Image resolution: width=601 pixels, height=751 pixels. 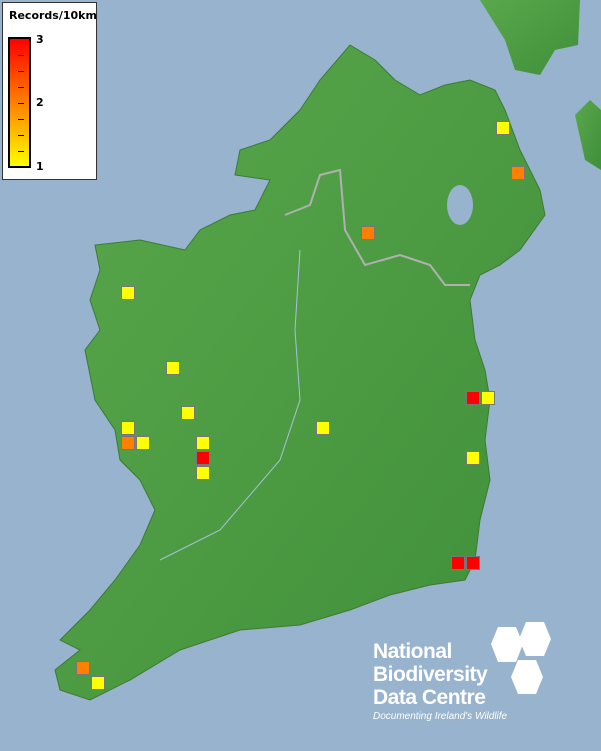 What do you see at coordinates (588, 135) in the screenshot?
I see `scotland-islands` at bounding box center [588, 135].